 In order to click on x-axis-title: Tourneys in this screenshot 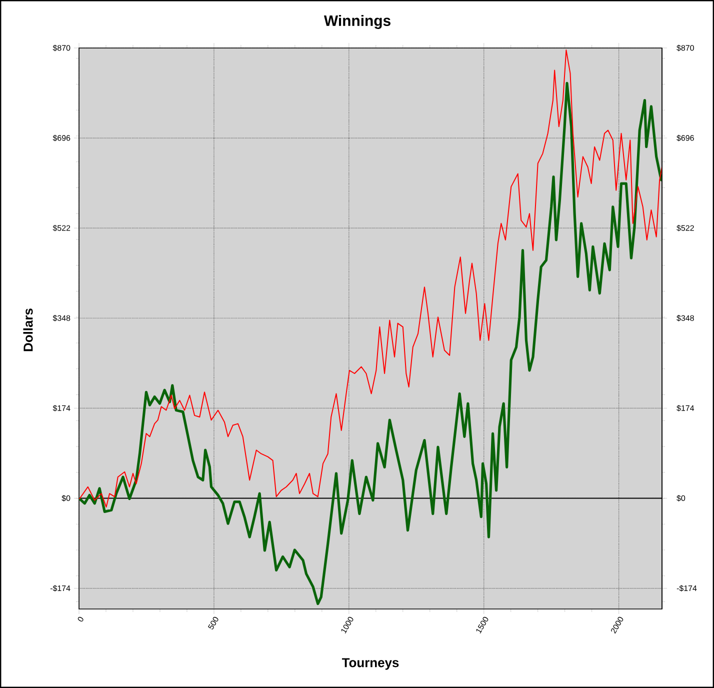, I will do `click(370, 664)`.